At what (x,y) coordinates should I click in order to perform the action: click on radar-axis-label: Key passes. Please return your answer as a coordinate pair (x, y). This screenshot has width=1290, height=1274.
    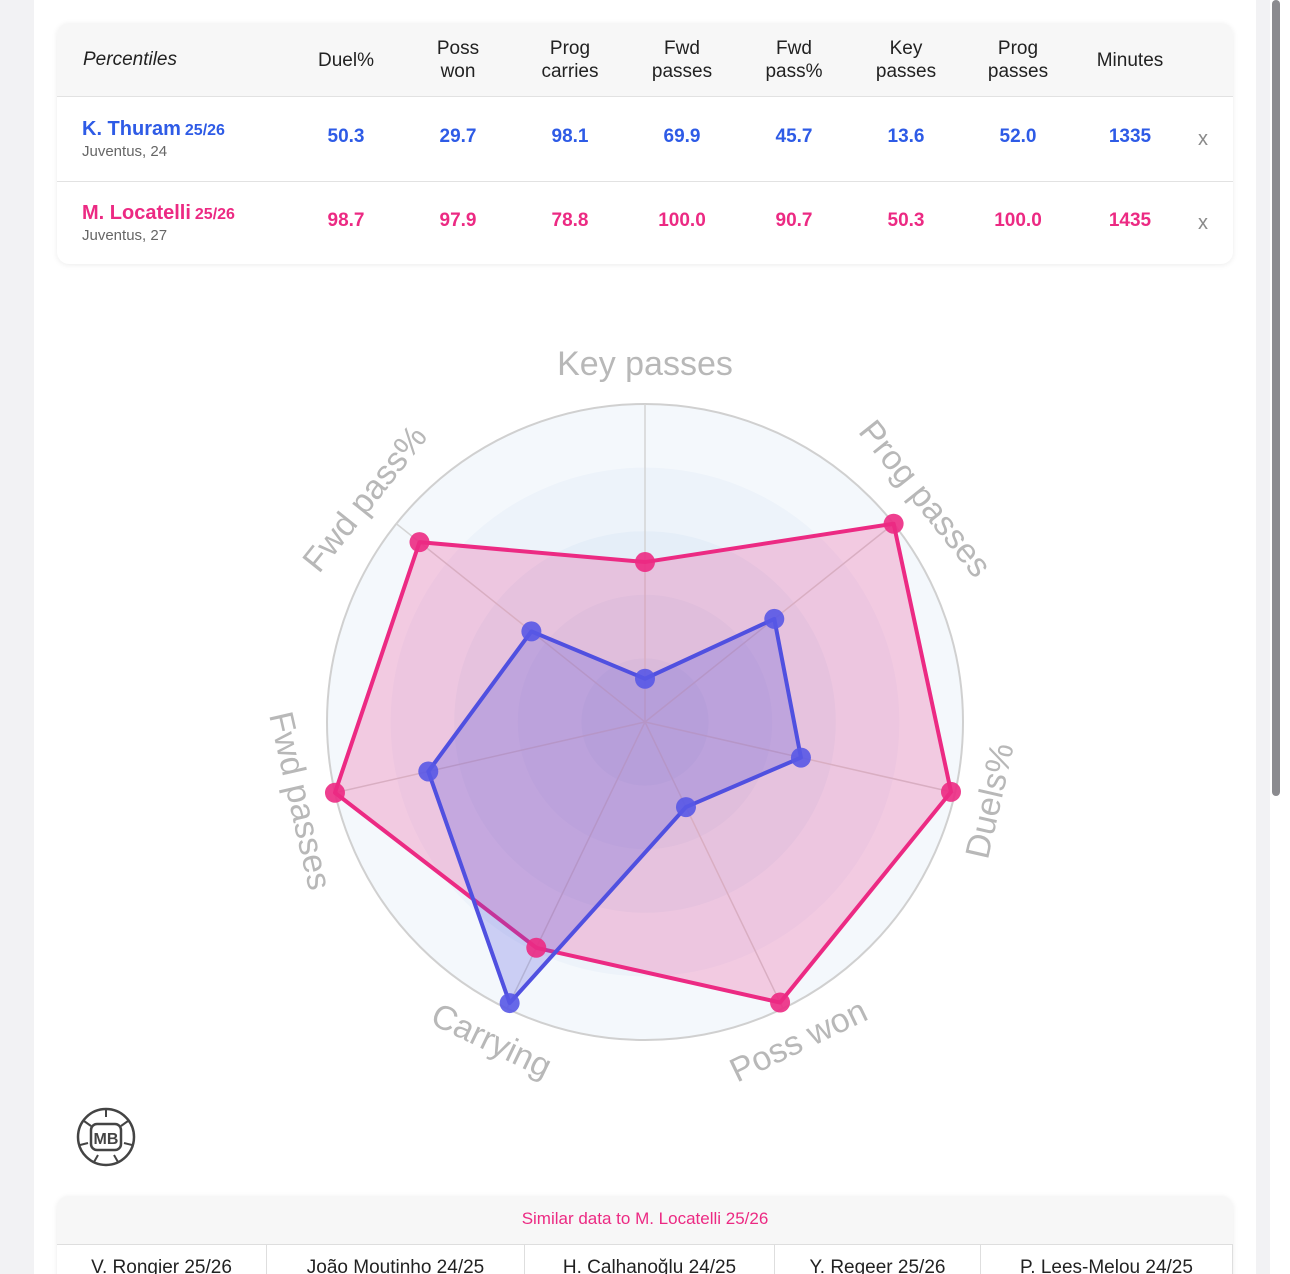
    Looking at the image, I should click on (645, 364).